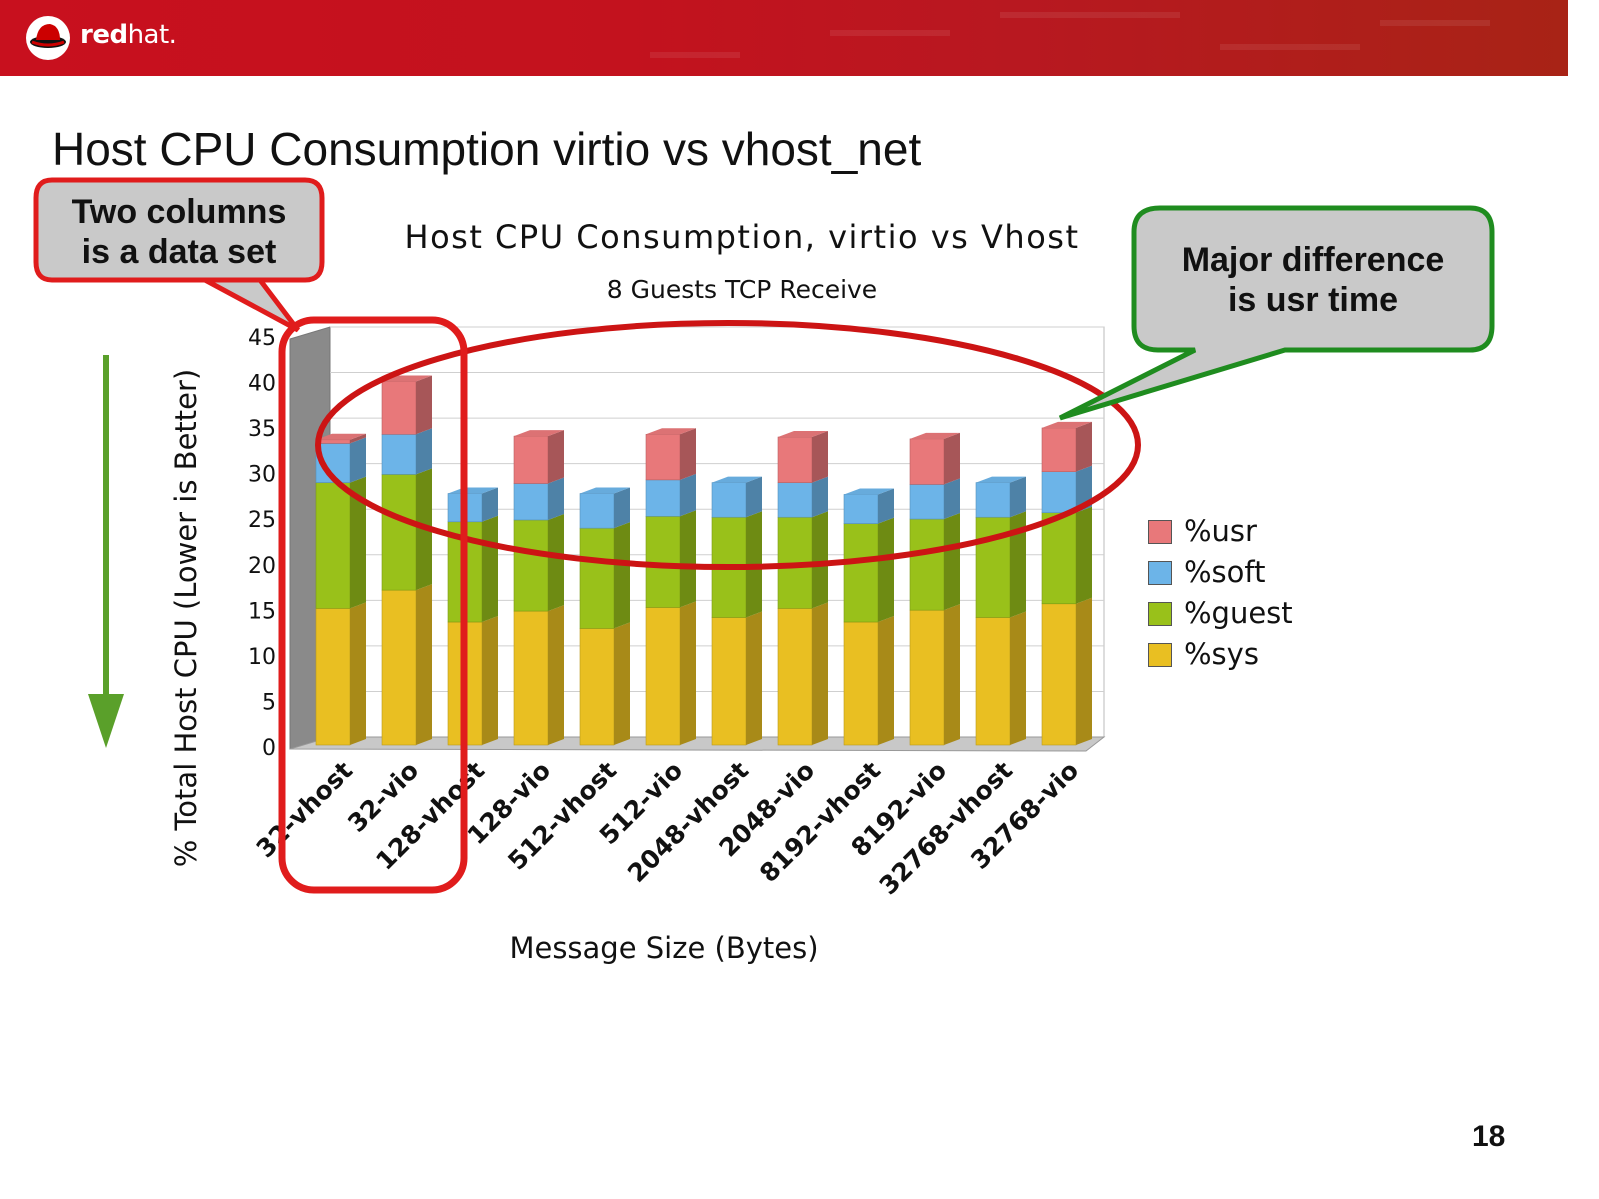  Describe the element at coordinates (1001, 479) in the screenshot. I see `bar-cap-32768-vhost` at that location.